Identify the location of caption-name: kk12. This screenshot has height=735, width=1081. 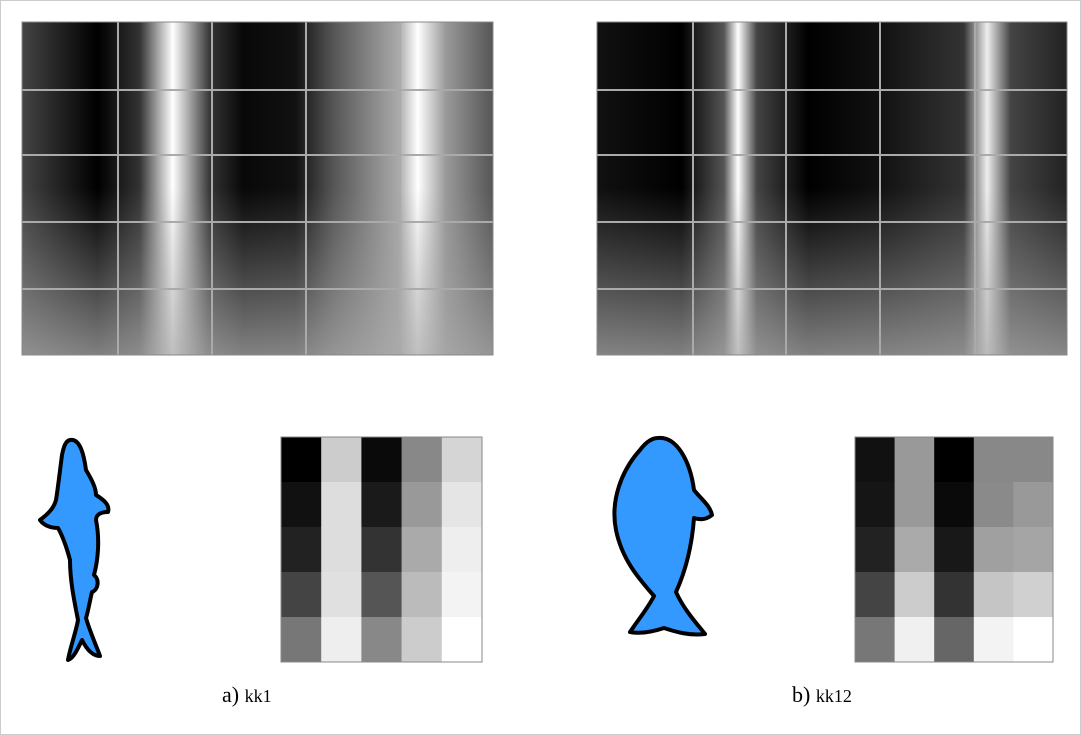
(834, 696).